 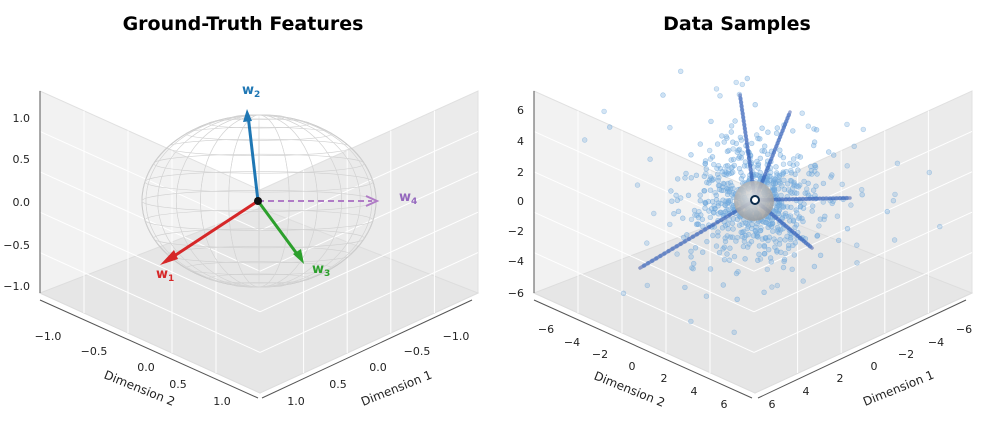 What do you see at coordinates (694, 391) in the screenshot?
I see `right-y-tick: 4` at bounding box center [694, 391].